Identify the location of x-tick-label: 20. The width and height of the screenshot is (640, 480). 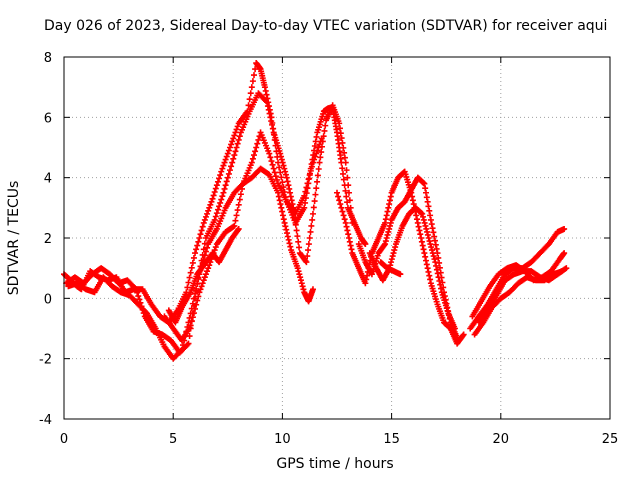
(501, 439).